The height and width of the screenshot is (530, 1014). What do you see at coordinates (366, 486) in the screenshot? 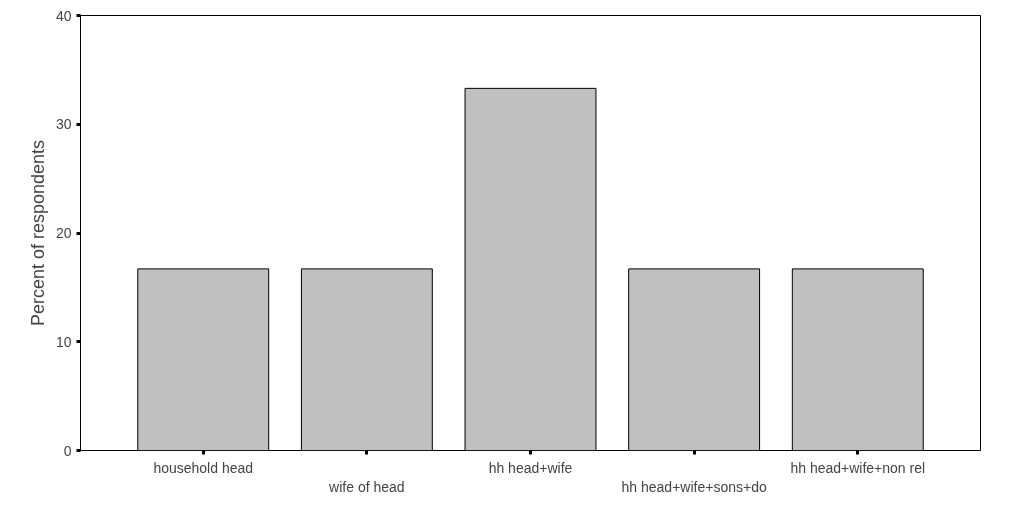
I see `x-tick-label: wife of head` at bounding box center [366, 486].